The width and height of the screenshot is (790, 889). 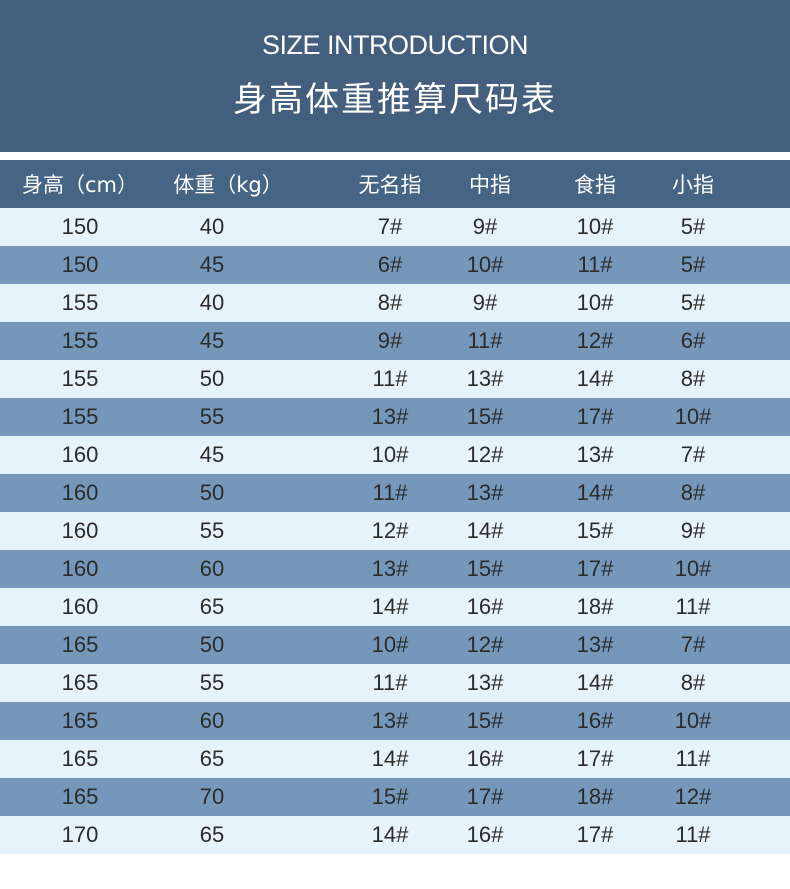 I want to click on table-cell: 170, so click(x=80, y=834).